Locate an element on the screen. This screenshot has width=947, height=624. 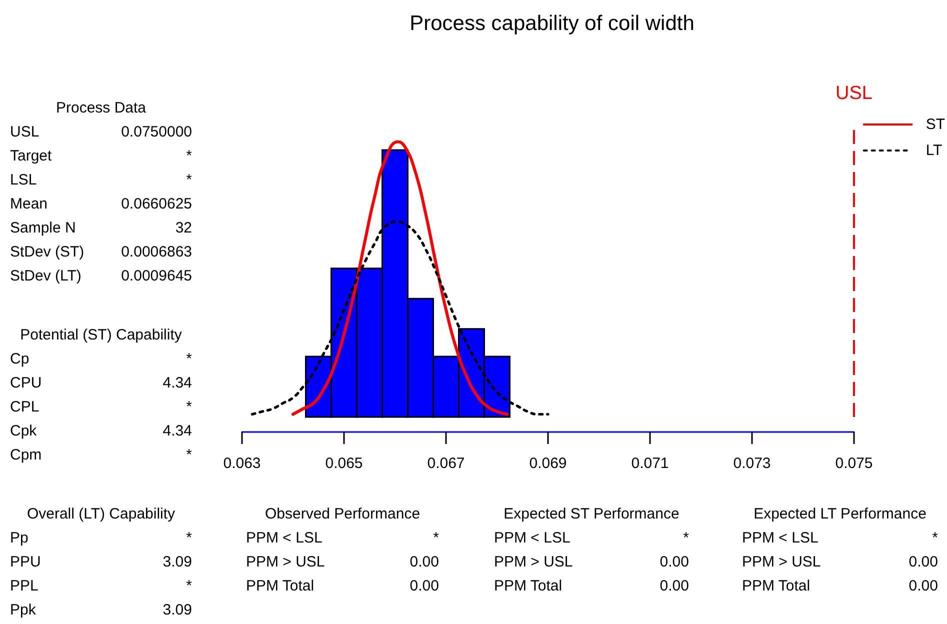
text: CPU is located at coordinates (26, 383).